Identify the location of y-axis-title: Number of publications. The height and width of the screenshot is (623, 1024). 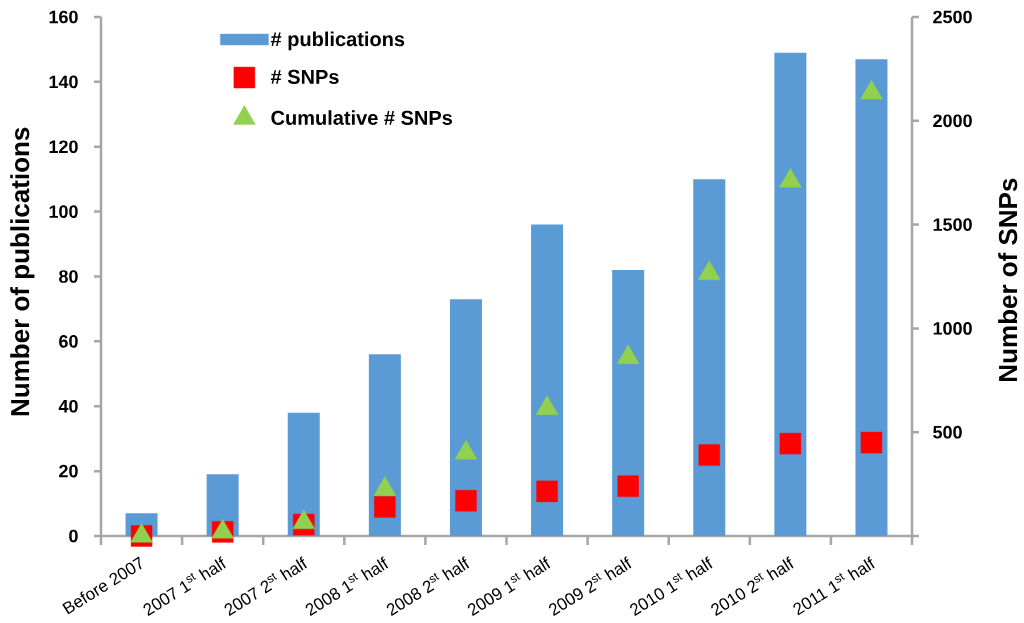
(22, 271).